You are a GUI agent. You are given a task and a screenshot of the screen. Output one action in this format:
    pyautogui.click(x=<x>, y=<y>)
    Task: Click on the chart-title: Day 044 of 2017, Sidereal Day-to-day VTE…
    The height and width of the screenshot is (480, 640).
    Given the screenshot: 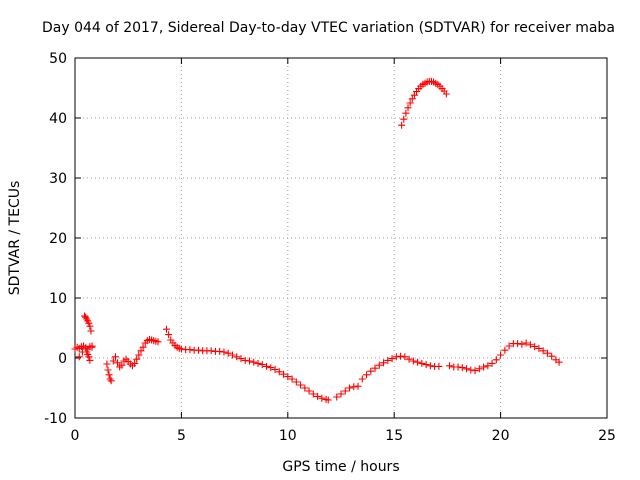 What is the action you would take?
    pyautogui.click(x=328, y=28)
    